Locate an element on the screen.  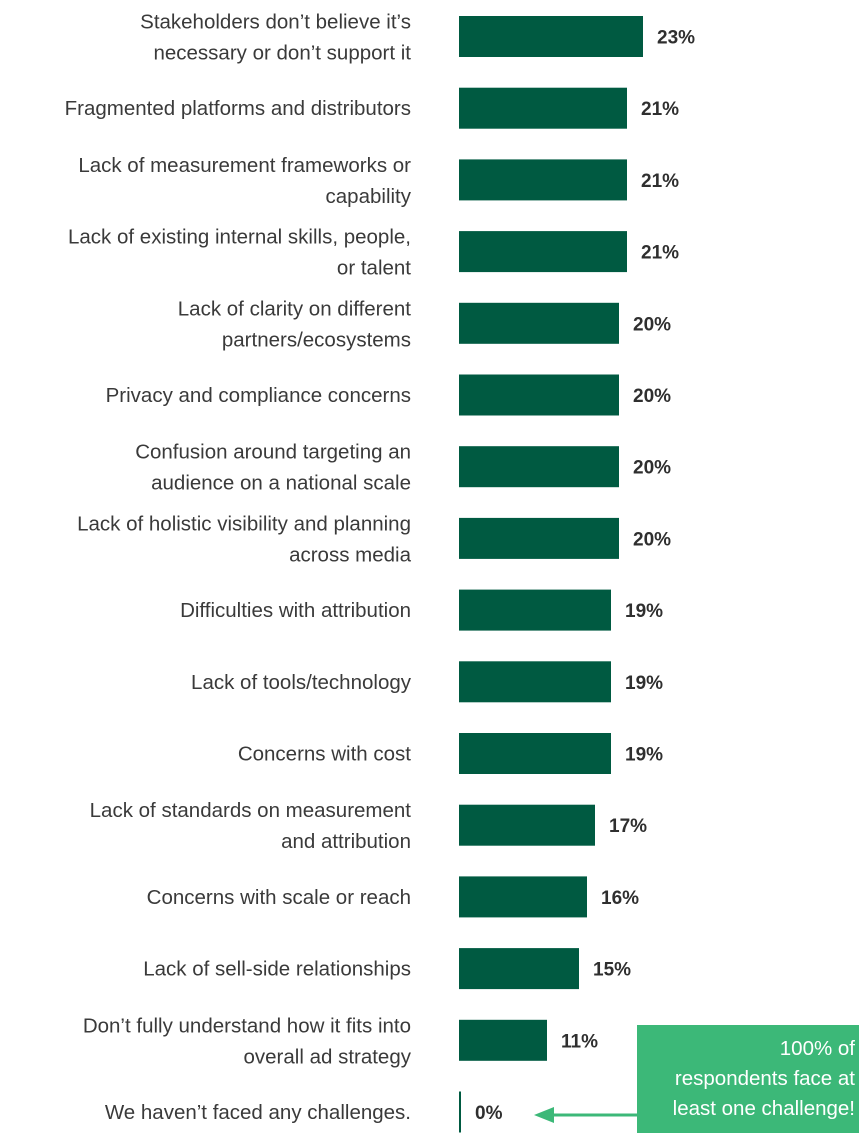
value-label: 15% is located at coordinates (612, 970).